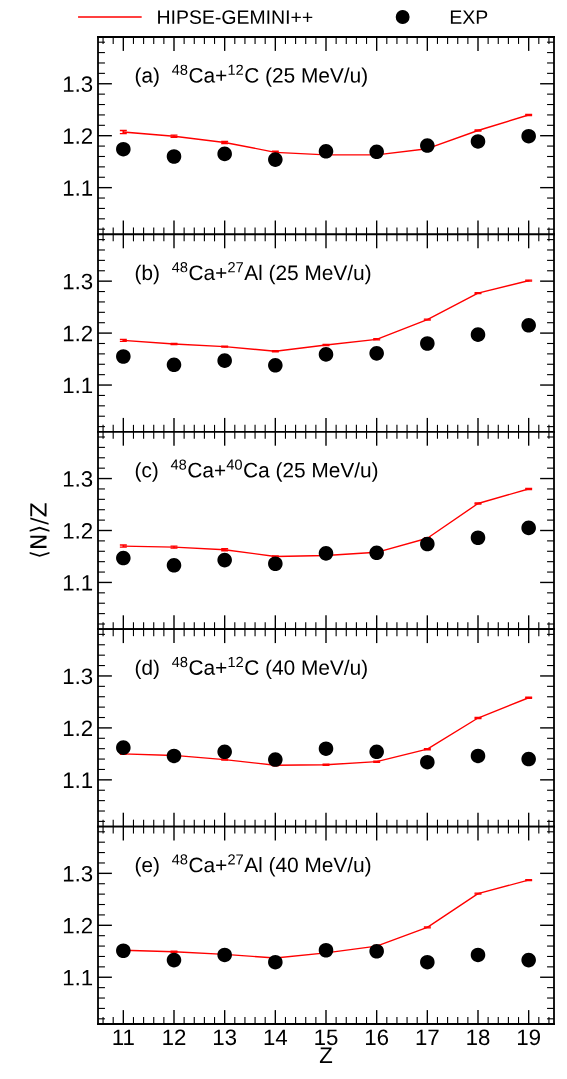 The height and width of the screenshot is (1079, 567). I want to click on x-tick-label: 13, so click(225, 1037).